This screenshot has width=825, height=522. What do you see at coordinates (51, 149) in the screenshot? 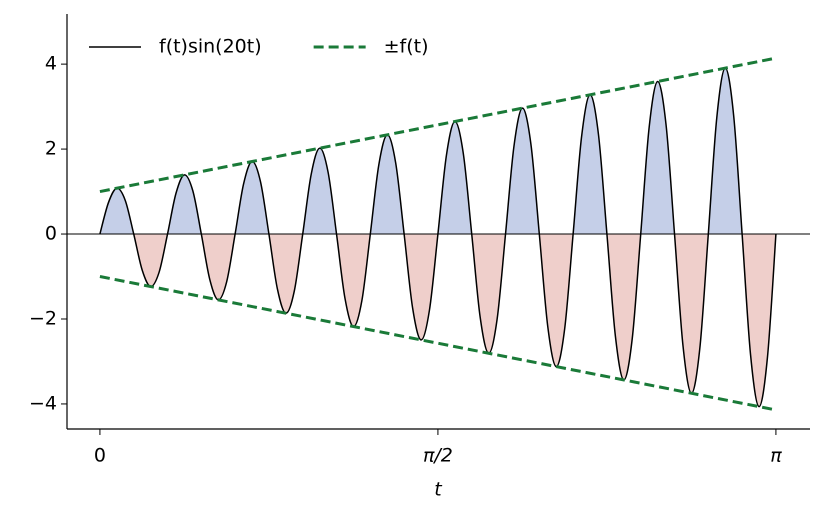
I see `y-tick-label: 2` at bounding box center [51, 149].